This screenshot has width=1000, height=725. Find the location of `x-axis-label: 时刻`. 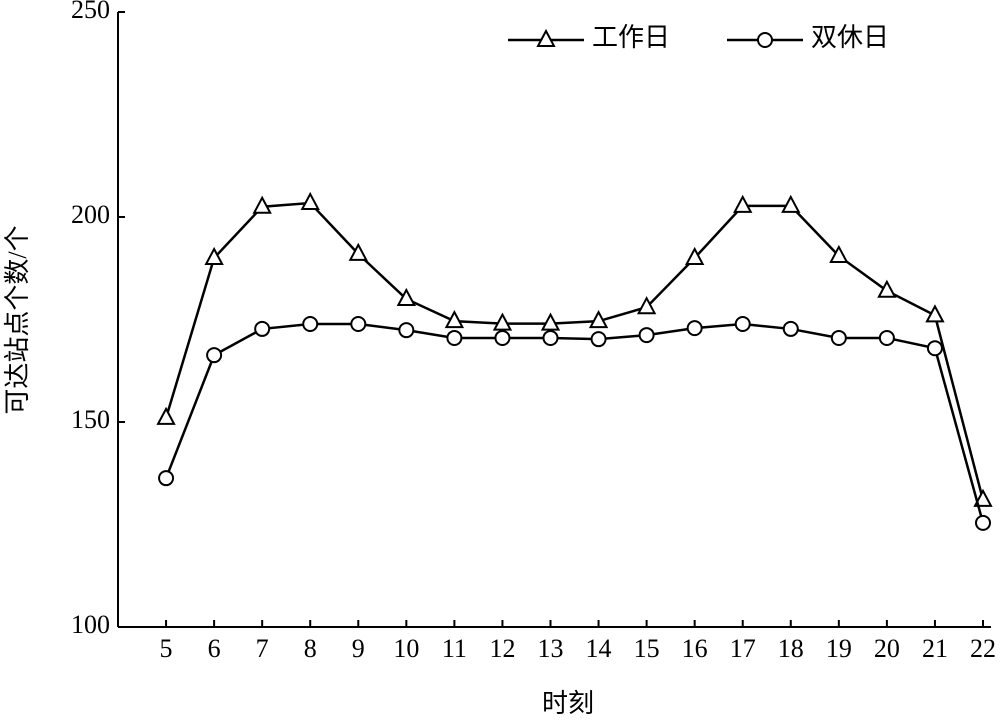

x-axis-label: 时刻 is located at coordinates (568, 703).